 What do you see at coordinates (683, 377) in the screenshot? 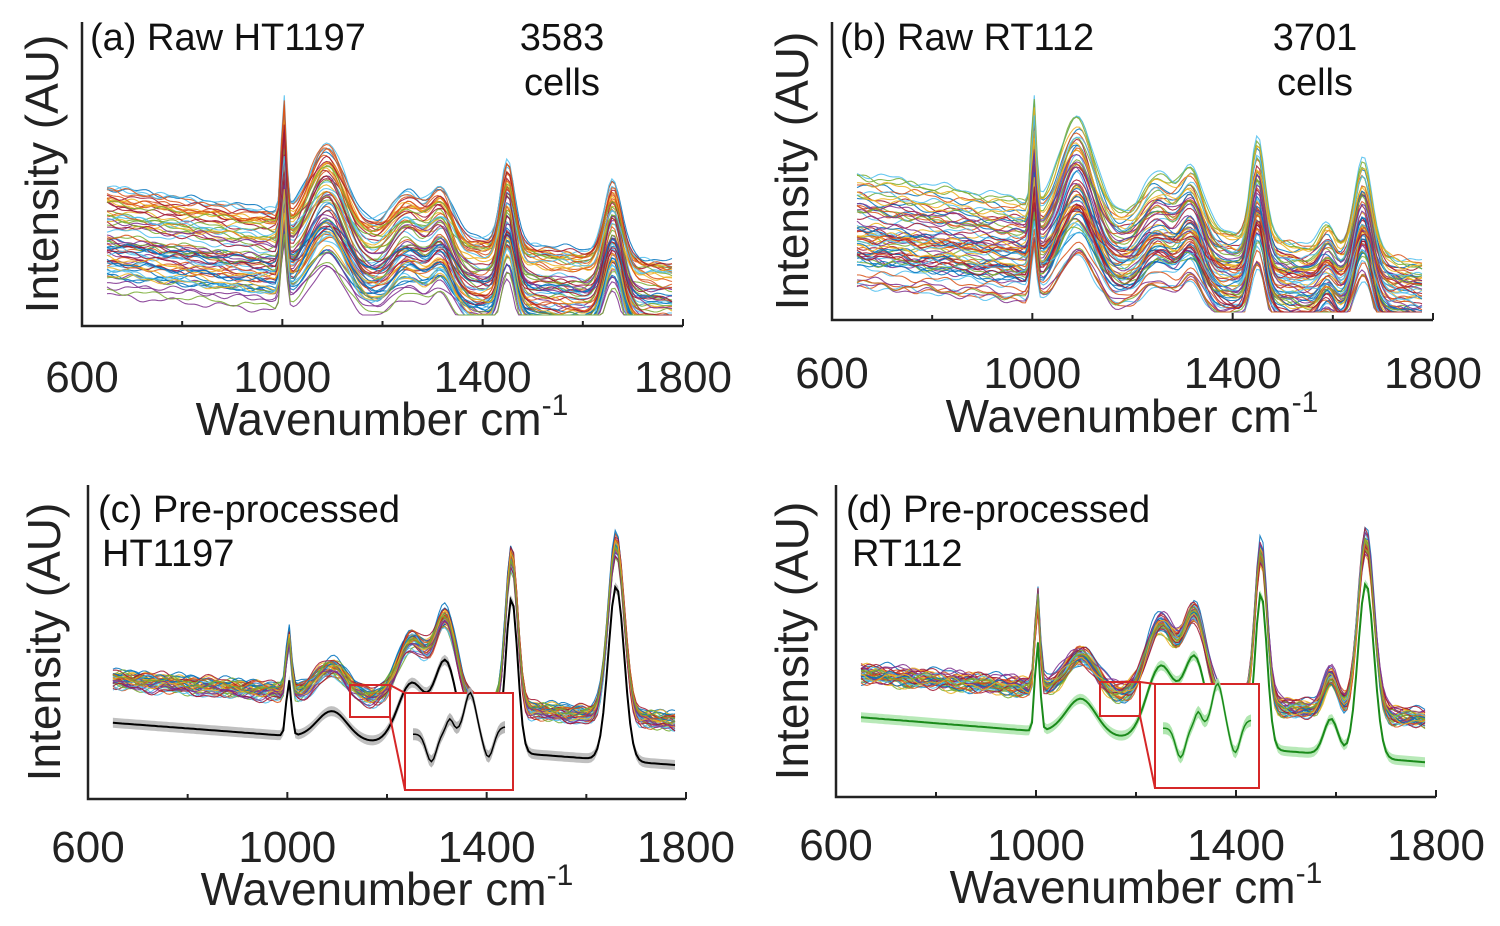
I see `panel-a-xtick-label-1800: 1800` at bounding box center [683, 377].